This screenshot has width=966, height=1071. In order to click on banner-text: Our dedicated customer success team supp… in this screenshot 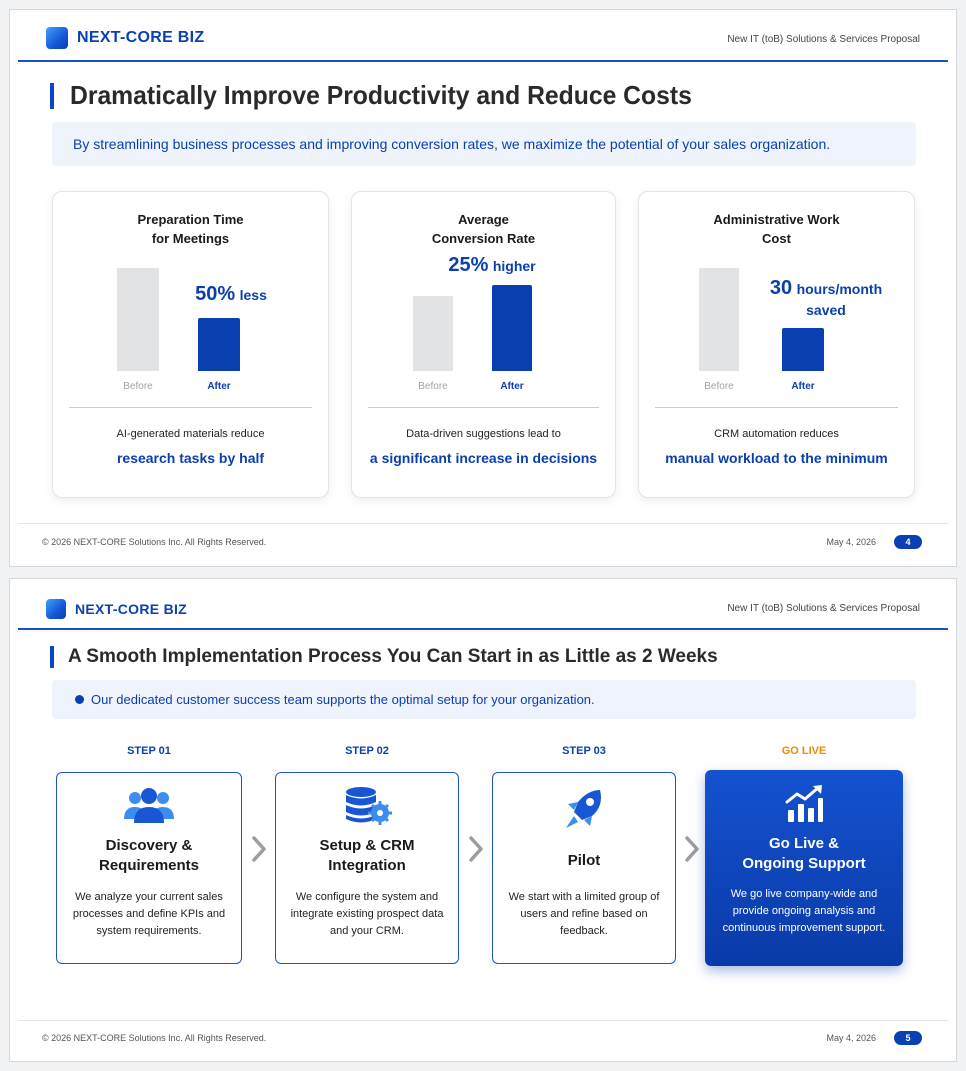, I will do `click(343, 699)`.